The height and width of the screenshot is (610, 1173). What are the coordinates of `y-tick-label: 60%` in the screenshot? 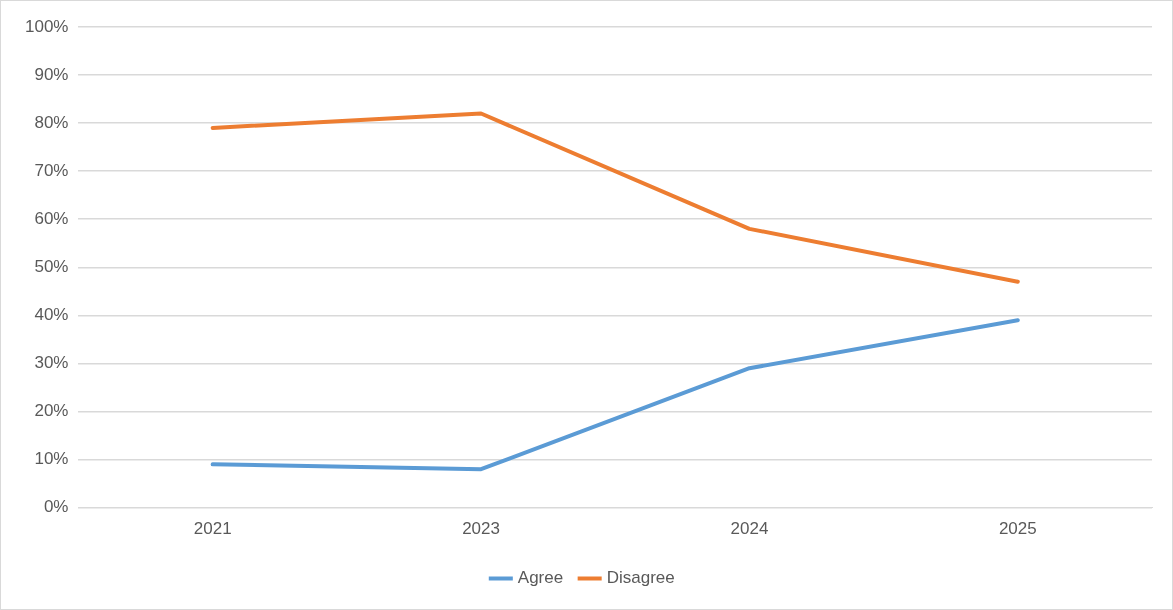 It's located at (51, 218).